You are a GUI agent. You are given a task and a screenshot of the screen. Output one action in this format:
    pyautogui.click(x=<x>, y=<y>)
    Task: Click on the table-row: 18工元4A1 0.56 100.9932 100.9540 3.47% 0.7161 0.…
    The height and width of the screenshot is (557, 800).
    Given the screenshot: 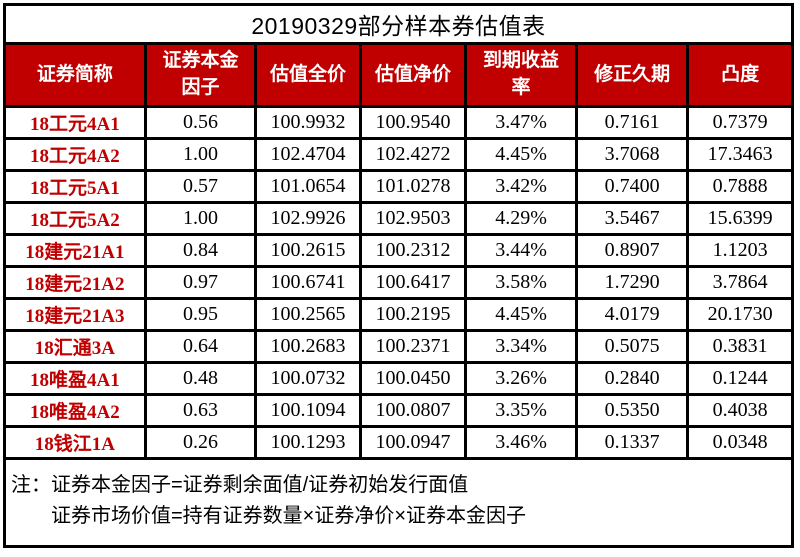 What is the action you would take?
    pyautogui.click(x=398, y=122)
    